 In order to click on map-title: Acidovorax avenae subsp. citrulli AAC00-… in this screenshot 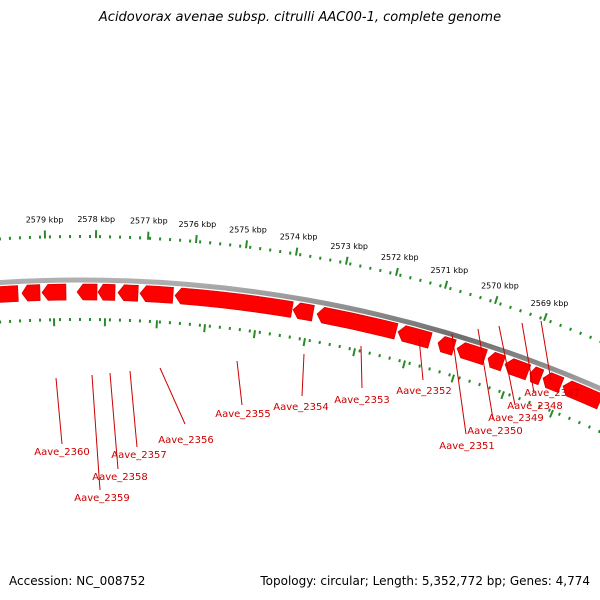, I will do `click(300, 17)`.